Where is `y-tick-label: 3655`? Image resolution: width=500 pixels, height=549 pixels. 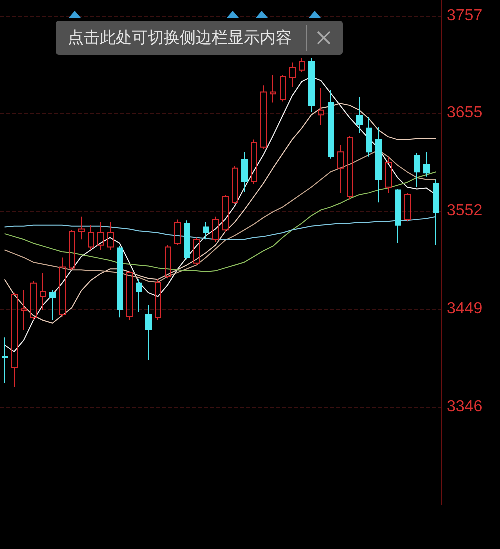
y-tick-label: 3655 is located at coordinates (465, 113).